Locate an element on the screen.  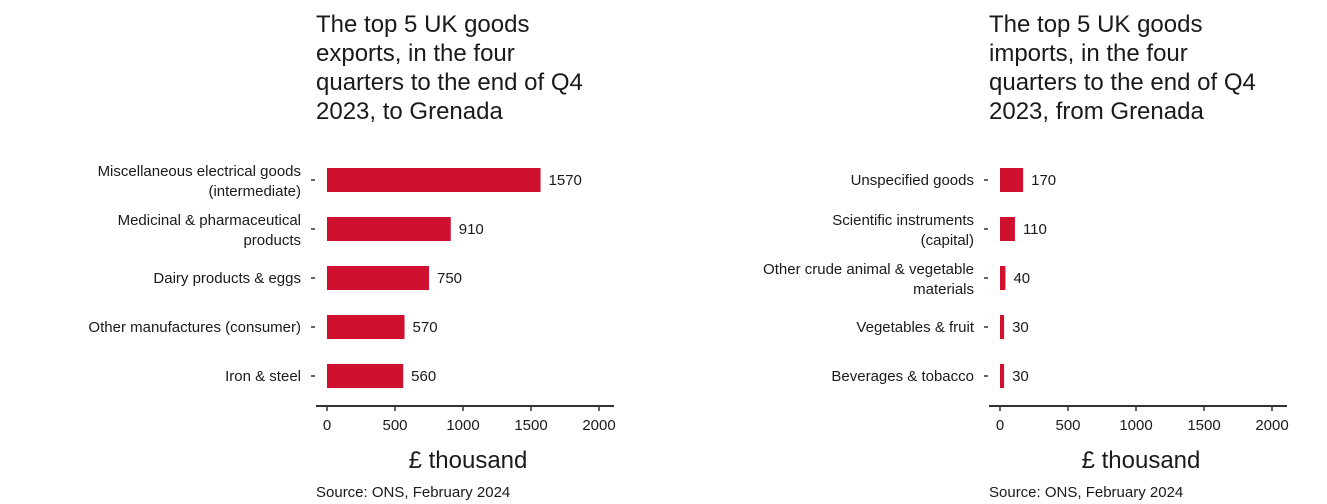
category-label-line: Dairy products & eggs is located at coordinates (227, 278).